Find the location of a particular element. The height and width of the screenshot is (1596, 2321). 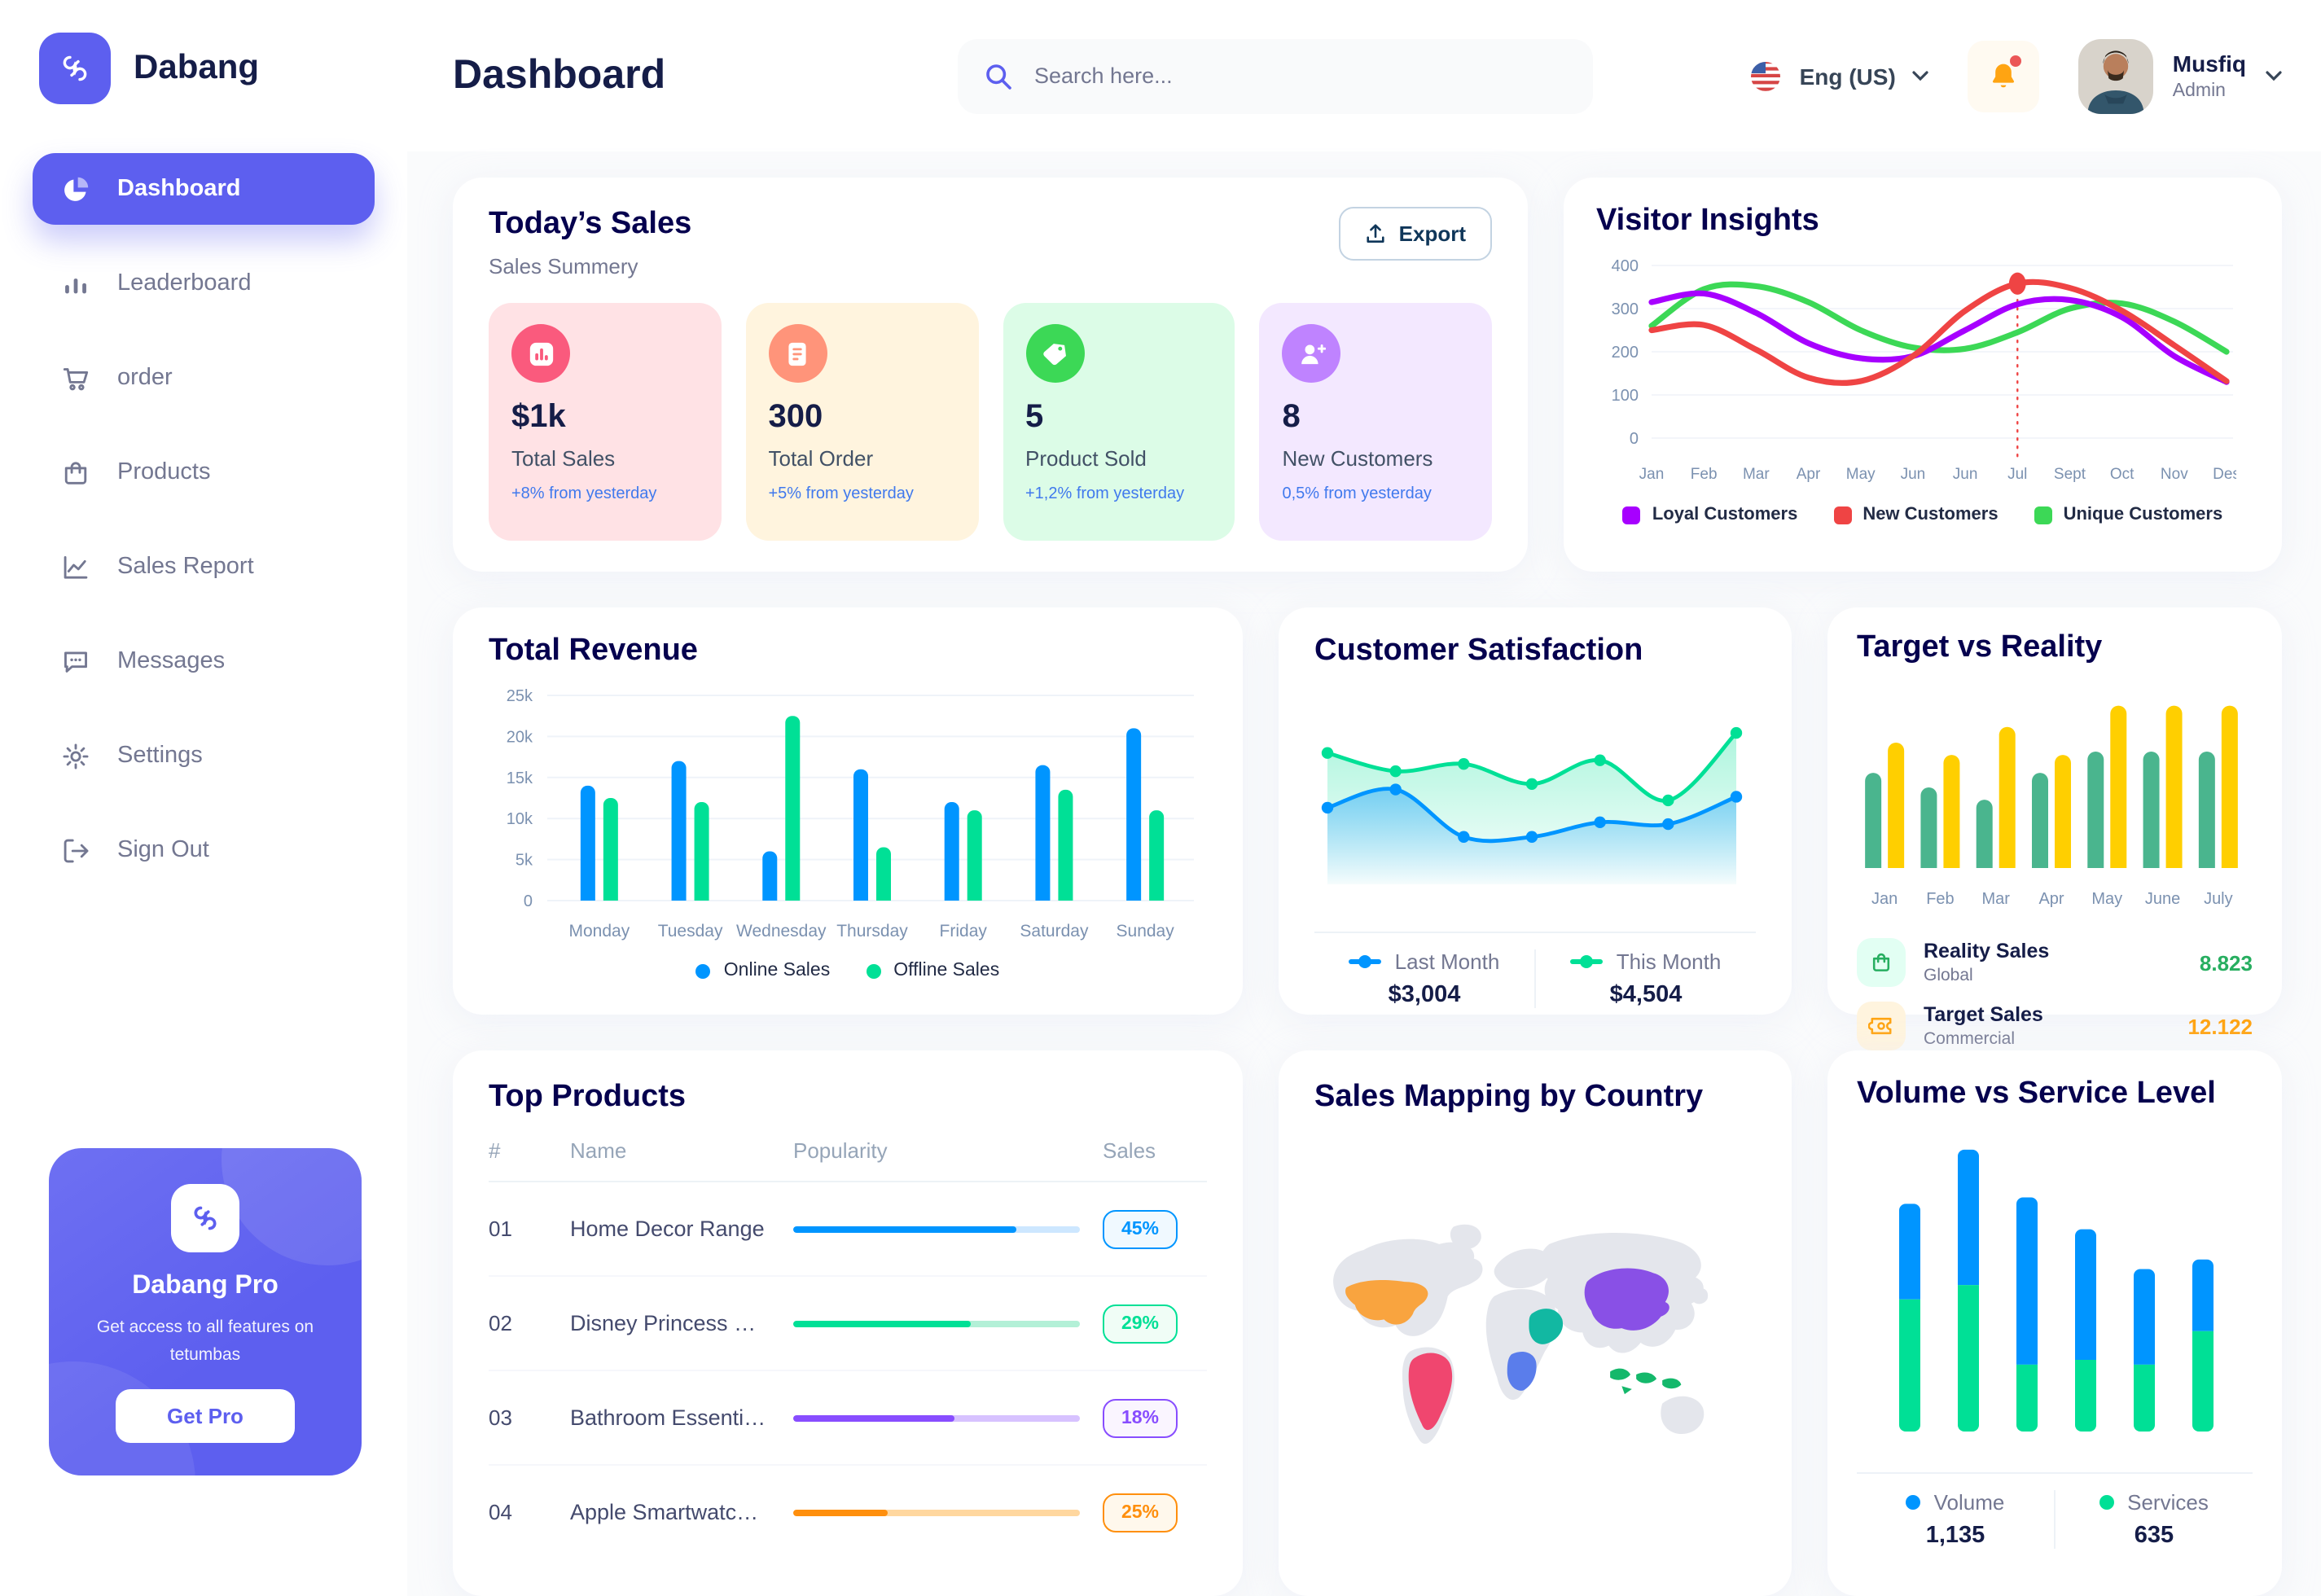

stat-delta: +8% from yesterday is located at coordinates (584, 494).